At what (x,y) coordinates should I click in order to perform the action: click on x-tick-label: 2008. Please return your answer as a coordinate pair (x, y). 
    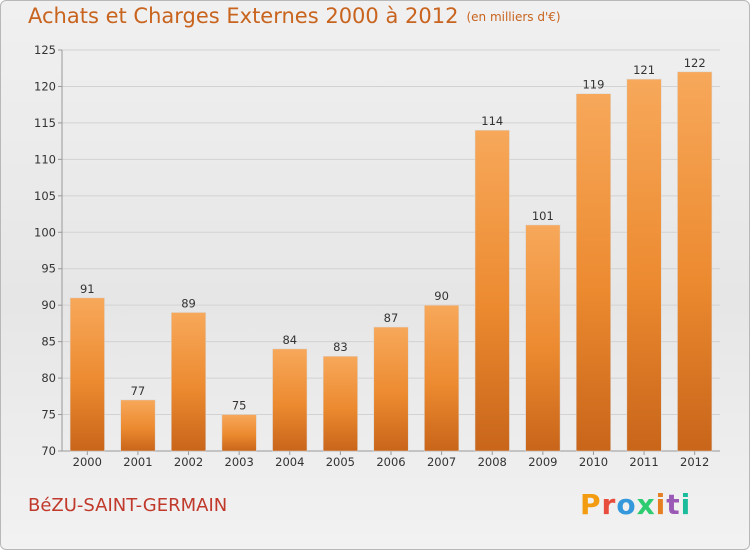
    Looking at the image, I should click on (492, 462).